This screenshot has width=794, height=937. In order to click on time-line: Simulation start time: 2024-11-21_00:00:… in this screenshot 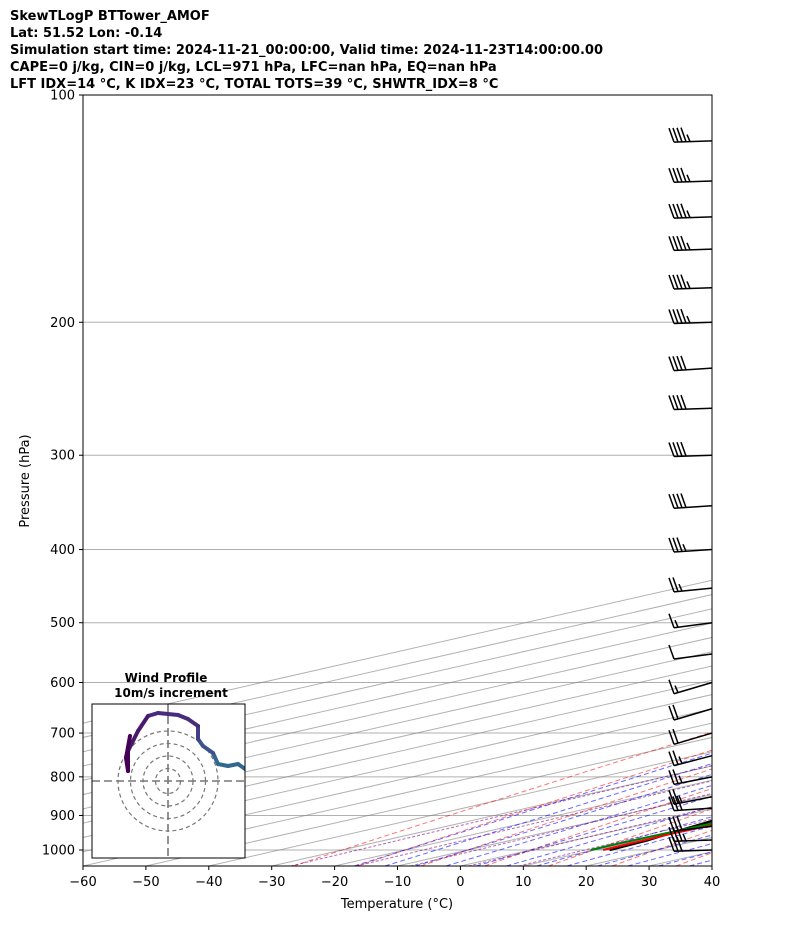, I will do `click(306, 50)`.